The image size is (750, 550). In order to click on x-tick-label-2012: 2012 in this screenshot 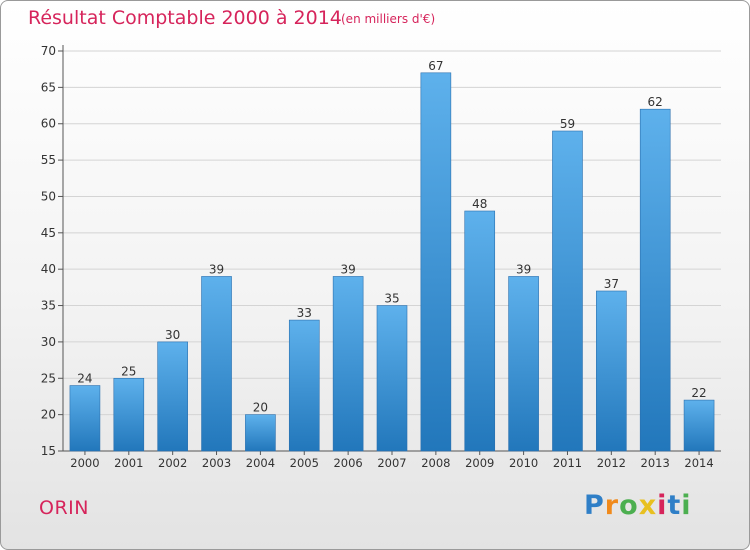, I will do `click(611, 463)`.